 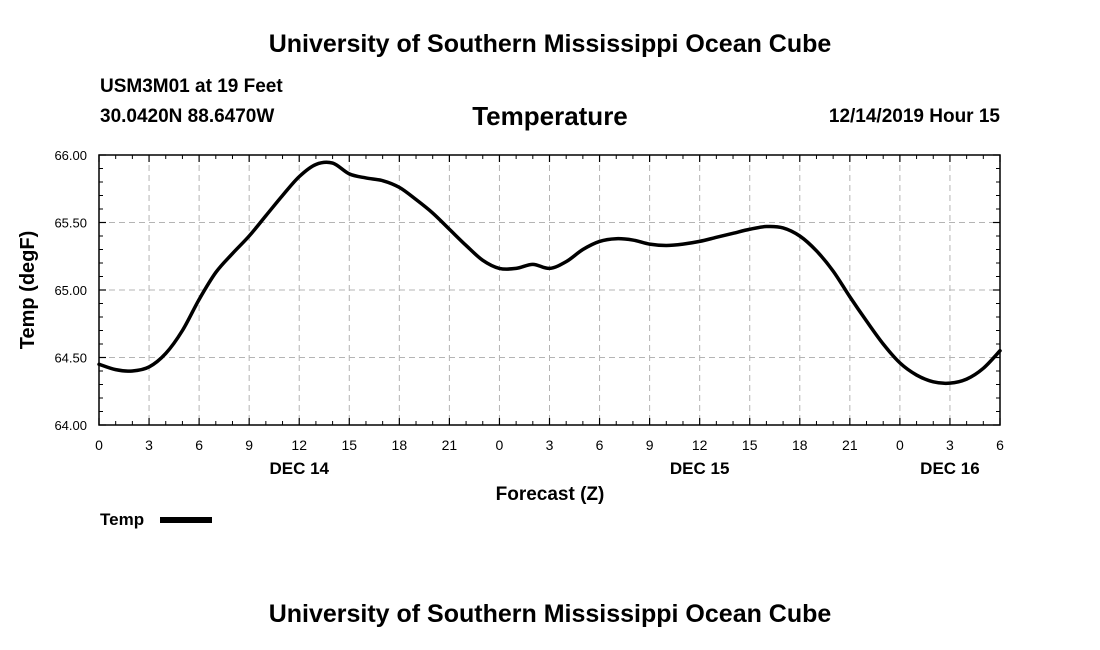 What do you see at coordinates (70, 358) in the screenshot?
I see `y-tick-label: 64.50` at bounding box center [70, 358].